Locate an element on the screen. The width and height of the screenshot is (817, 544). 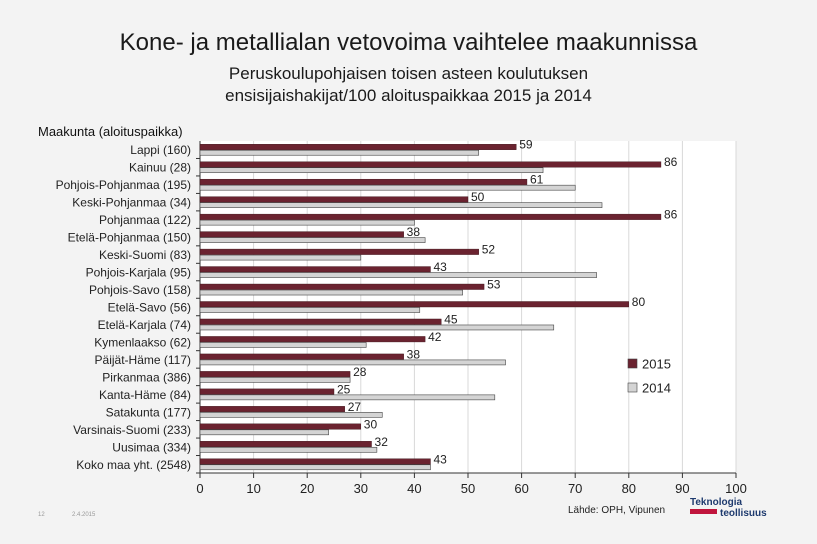
category-label: Pohjois-Pohjanmaa (195) is located at coordinates (123, 185).